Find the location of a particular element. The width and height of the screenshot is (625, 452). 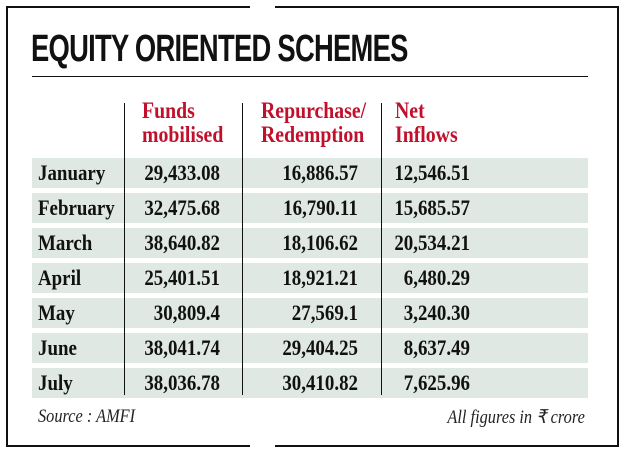

funds-mobilised-cell: 29,433.08 is located at coordinates (182, 172).